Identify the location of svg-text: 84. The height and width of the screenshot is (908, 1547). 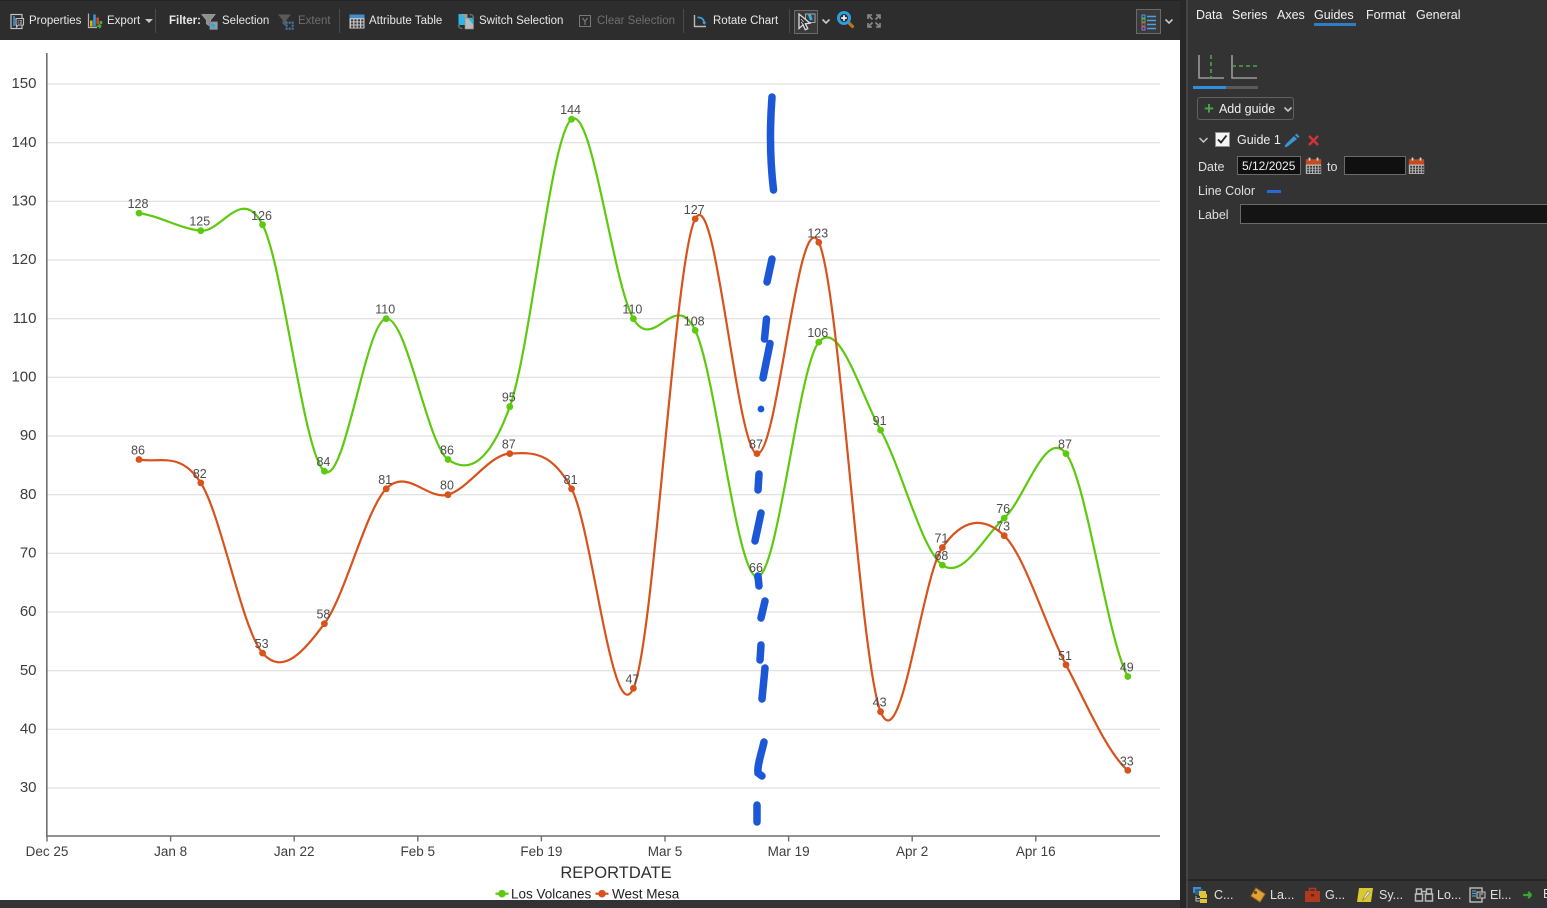
(323, 462).